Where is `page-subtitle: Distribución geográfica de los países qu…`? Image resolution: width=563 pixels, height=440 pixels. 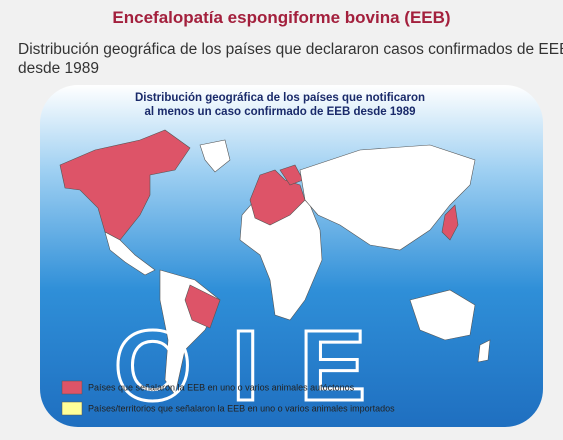
page-subtitle: Distribución geográfica de los países qu… is located at coordinates (290, 59).